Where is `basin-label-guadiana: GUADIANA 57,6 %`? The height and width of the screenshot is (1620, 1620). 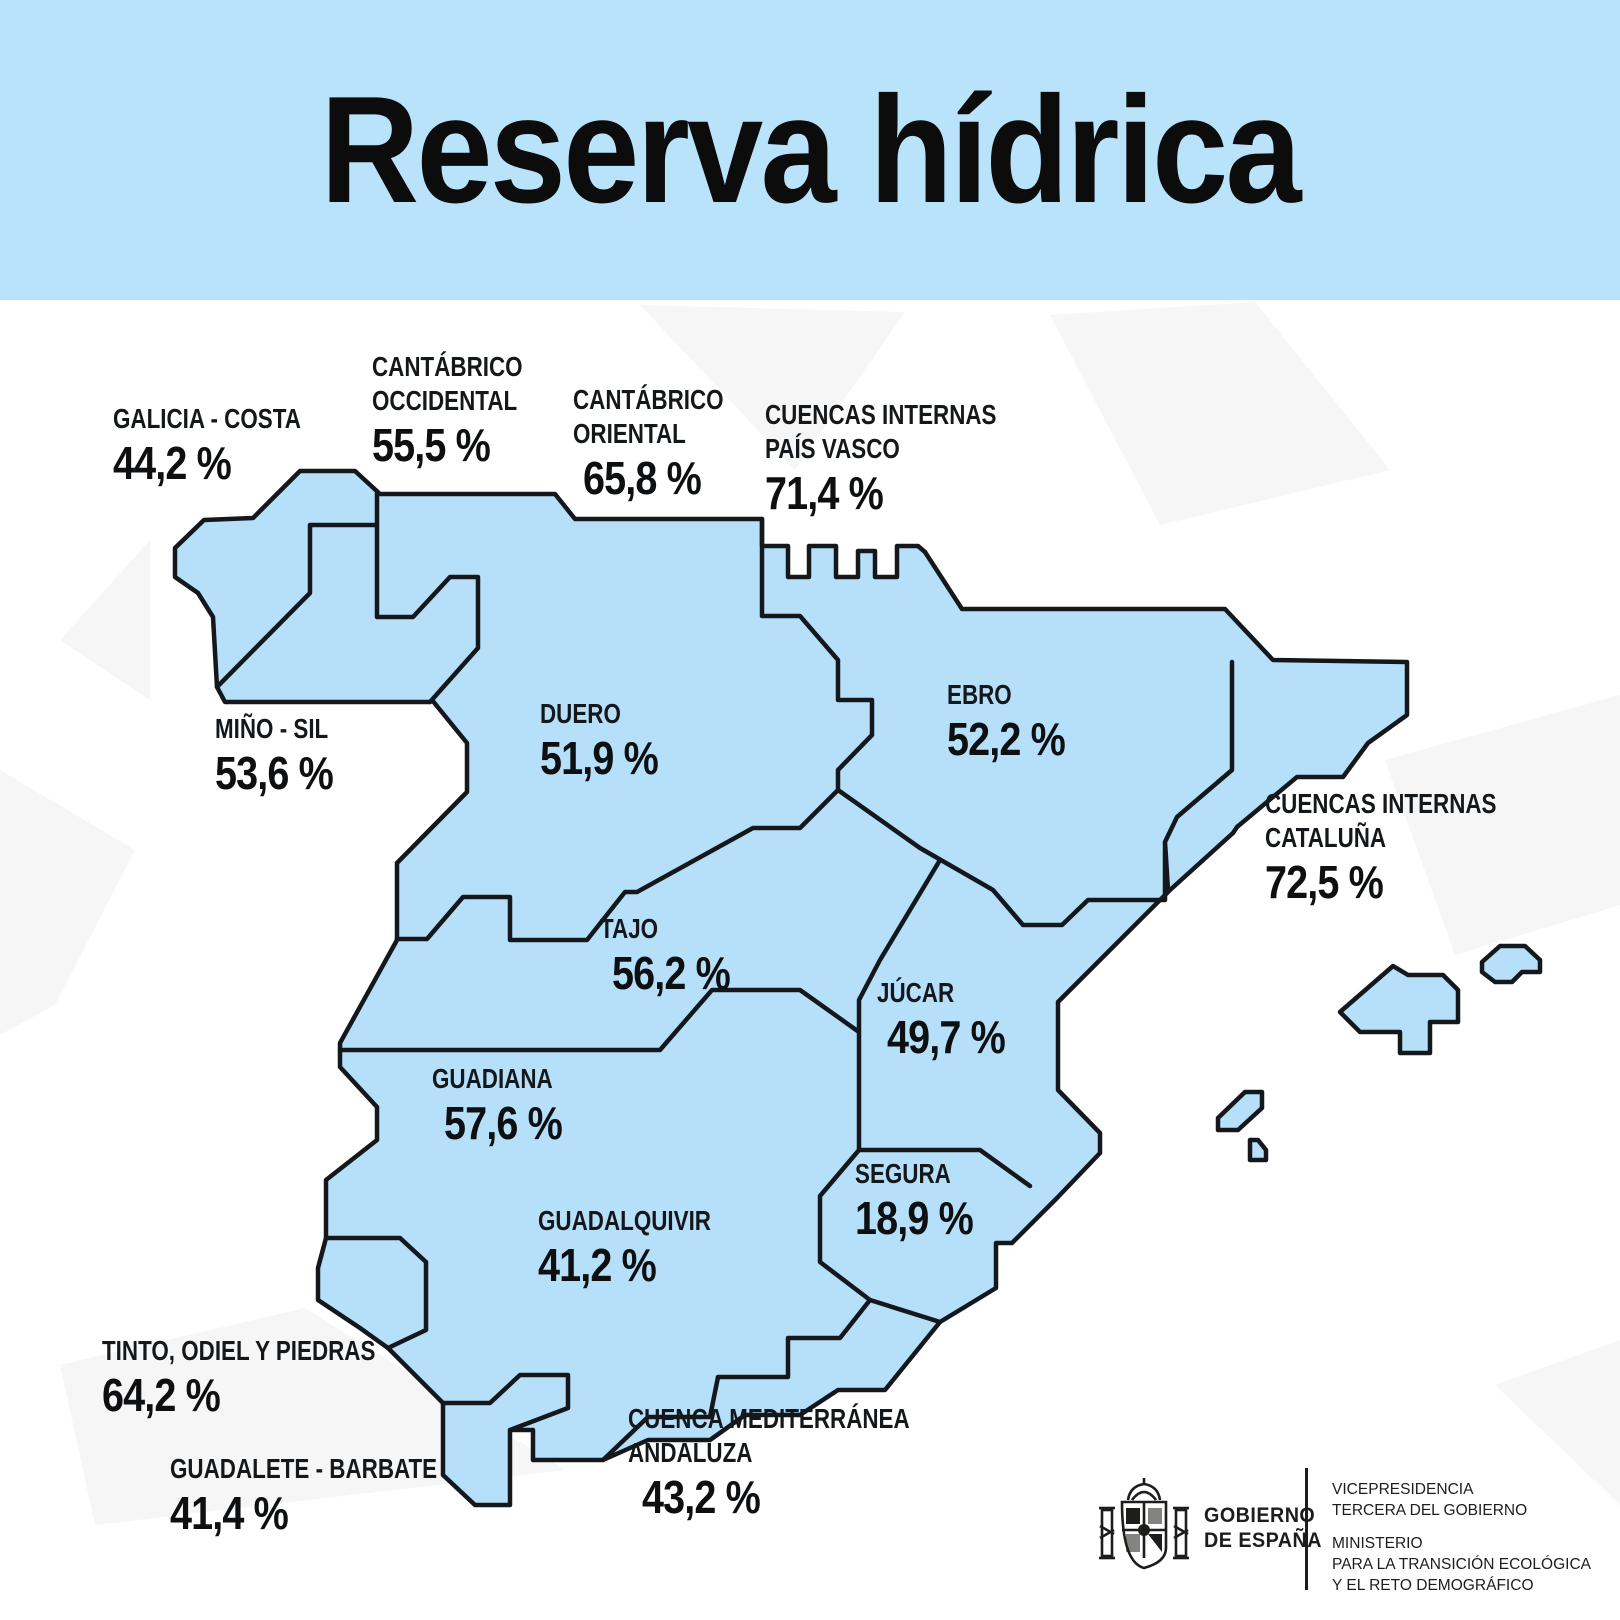 basin-label-guadiana: GUADIANA 57,6 % is located at coordinates (497, 1106).